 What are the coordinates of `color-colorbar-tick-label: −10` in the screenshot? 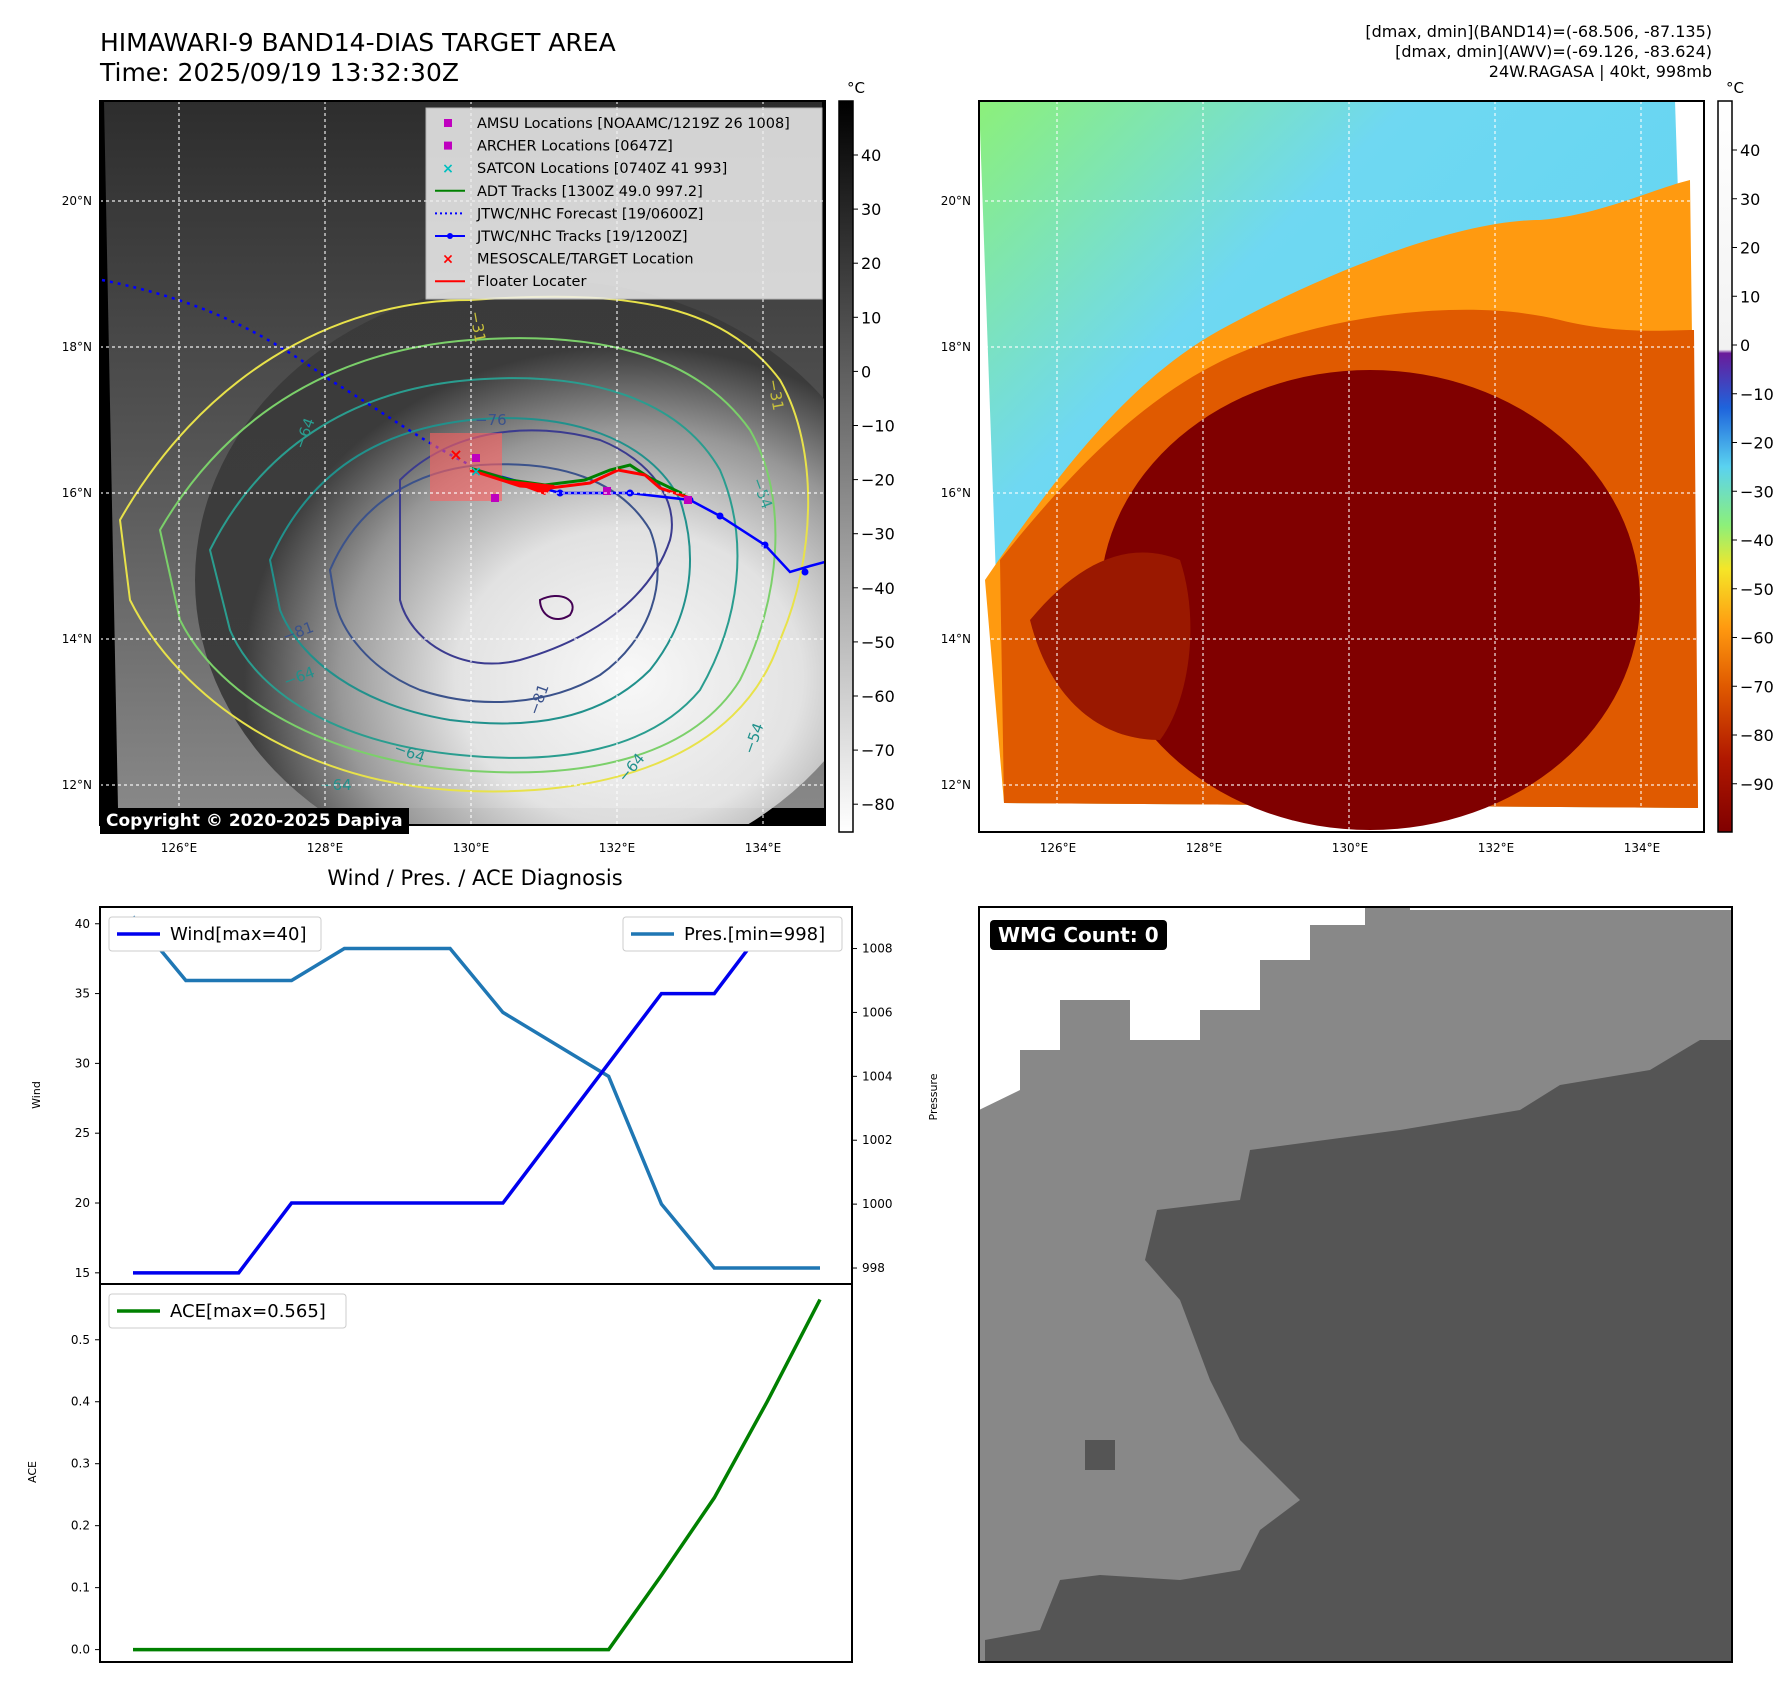 It's located at (1757, 394).